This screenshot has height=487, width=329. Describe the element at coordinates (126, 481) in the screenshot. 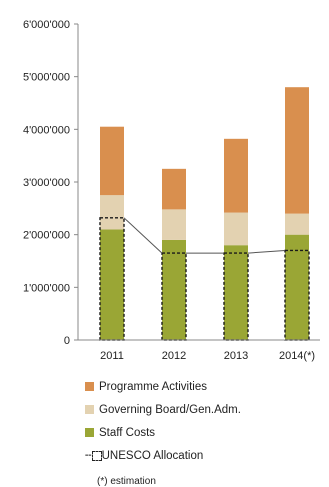

I see `estimation-note: (*) estimation` at that location.